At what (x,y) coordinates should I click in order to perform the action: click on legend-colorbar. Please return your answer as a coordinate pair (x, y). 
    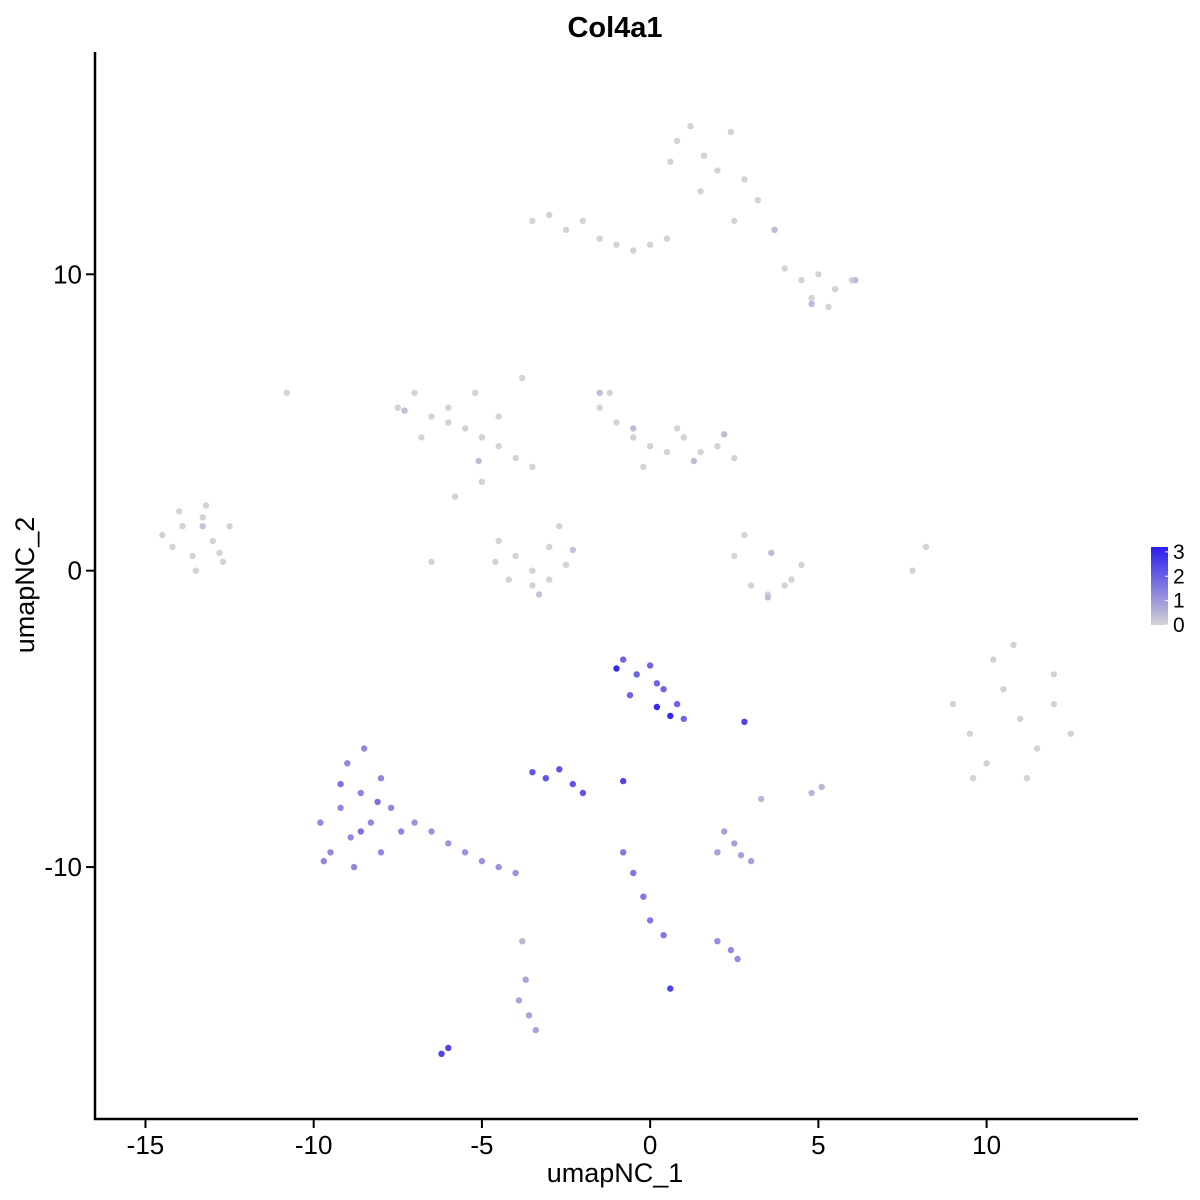
    Looking at the image, I should click on (1159, 586).